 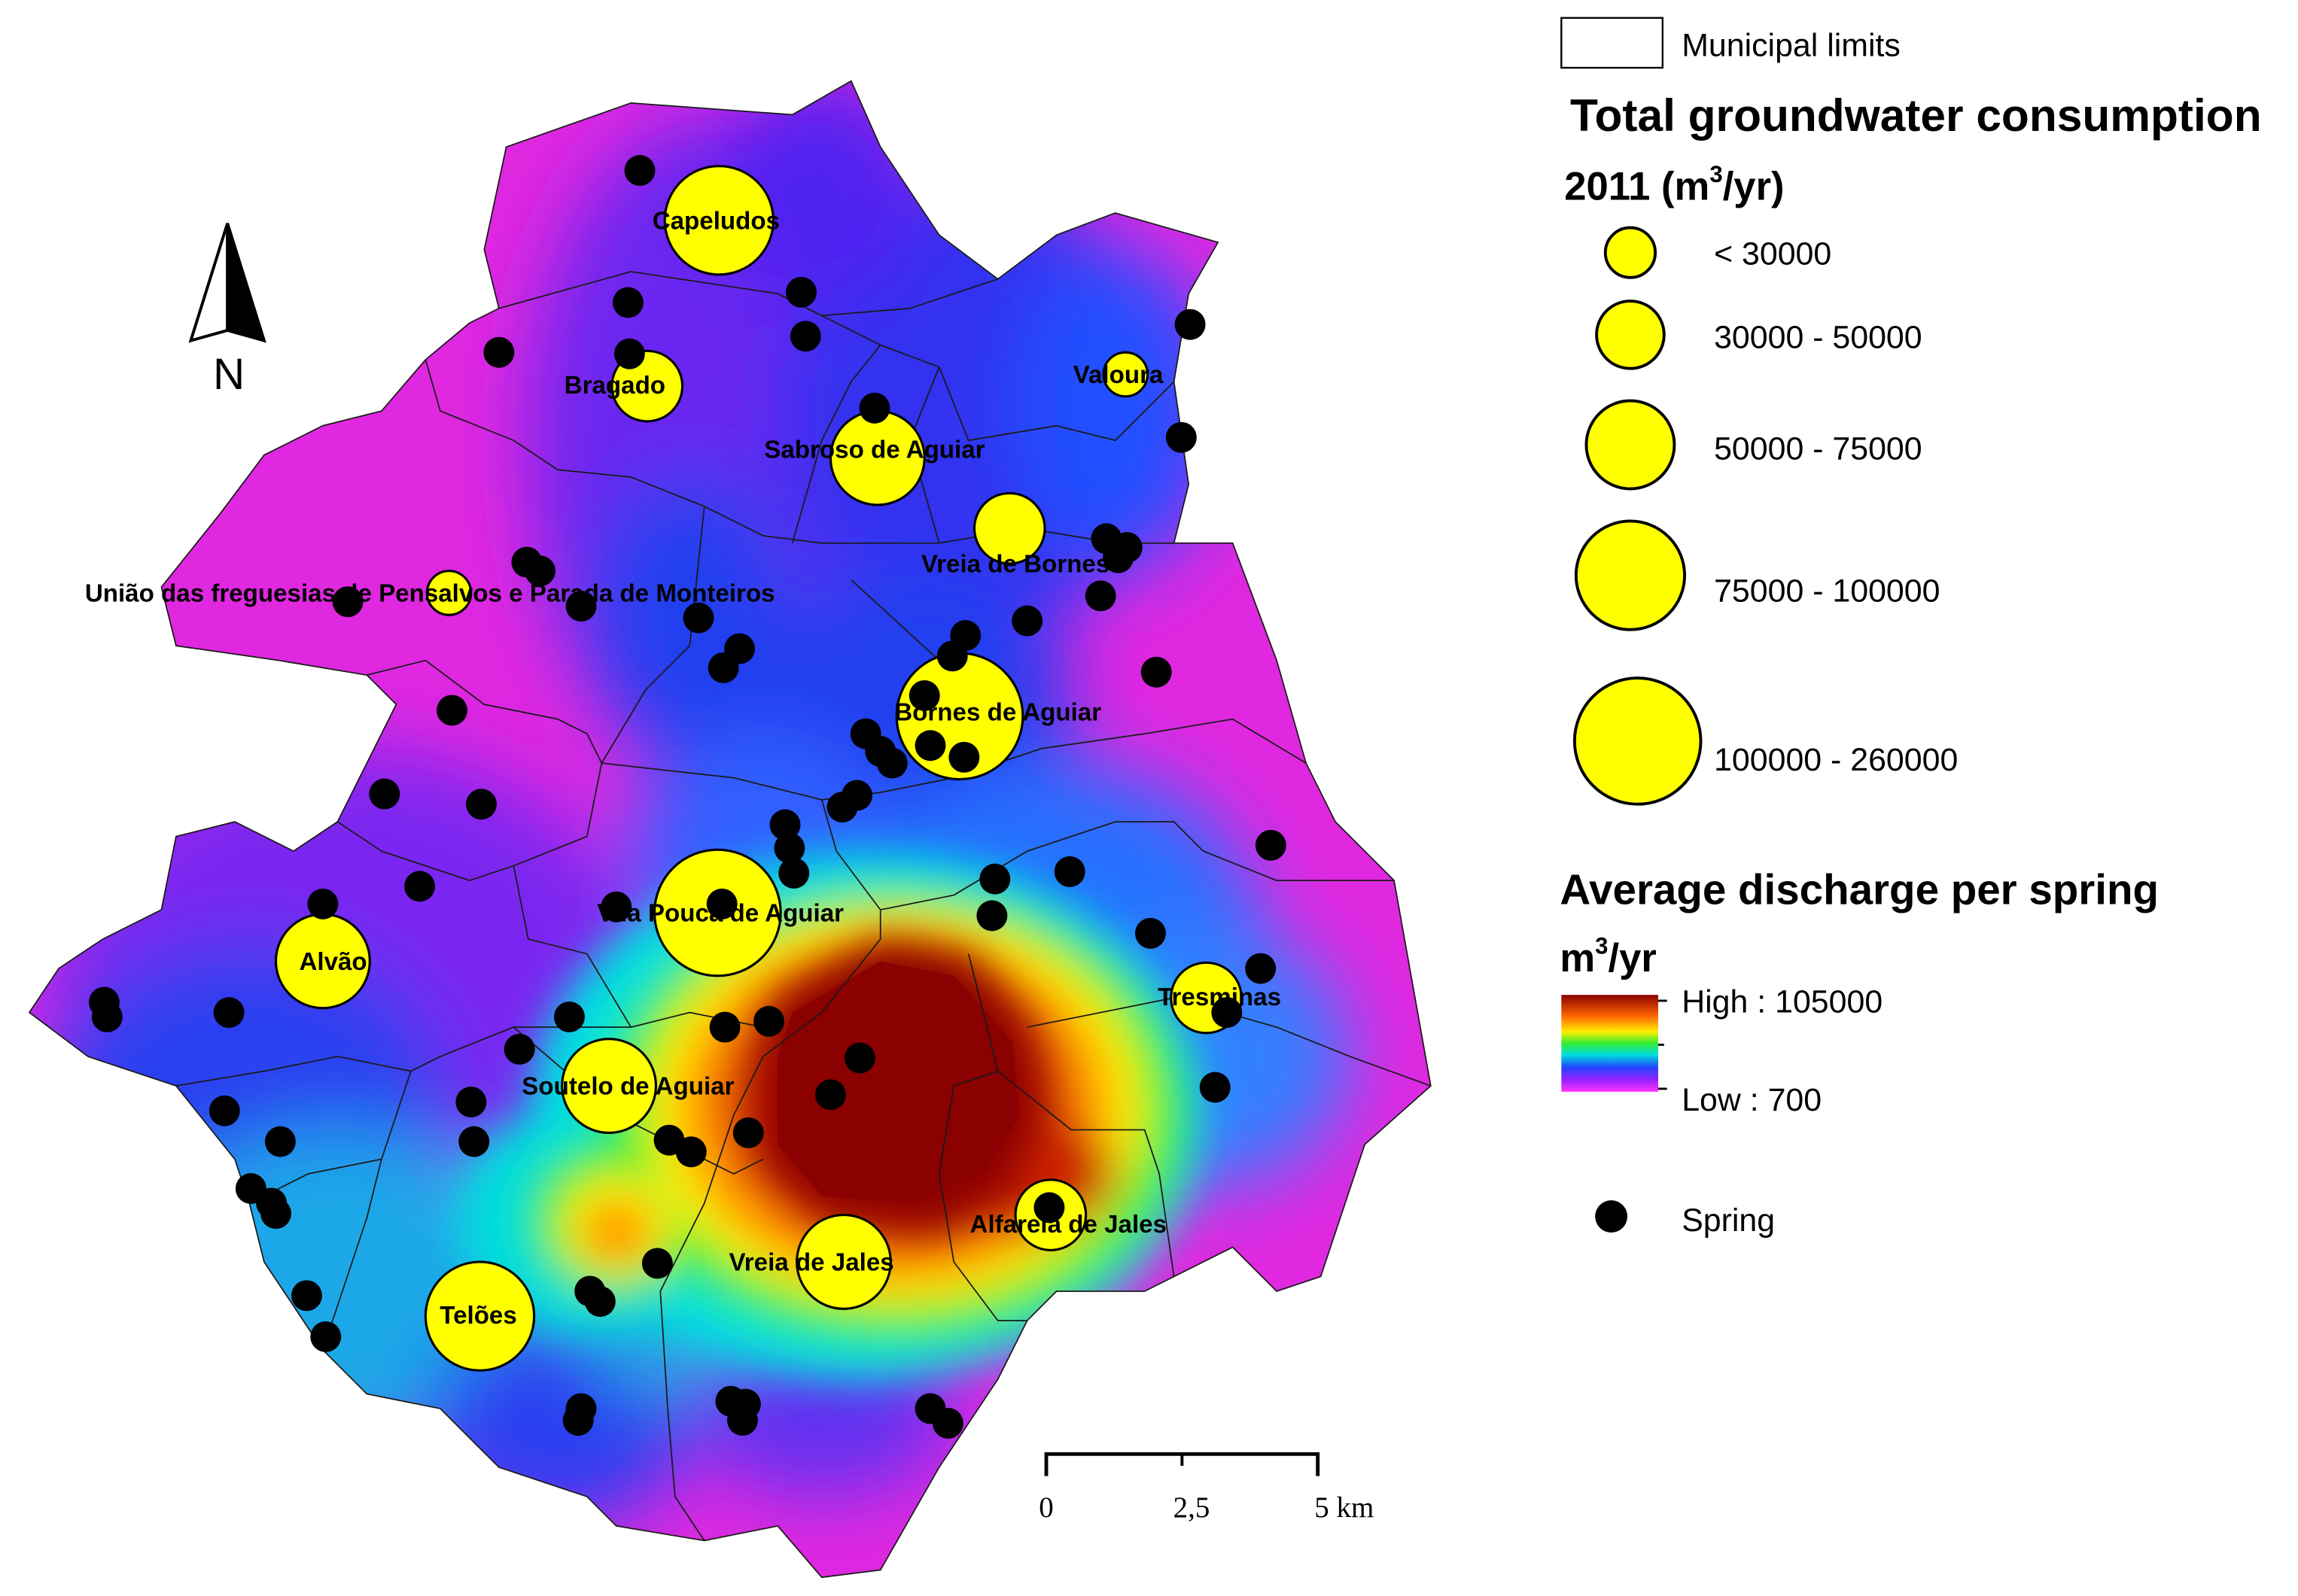 What do you see at coordinates (229, 374) in the screenshot?
I see `north-label: N` at bounding box center [229, 374].